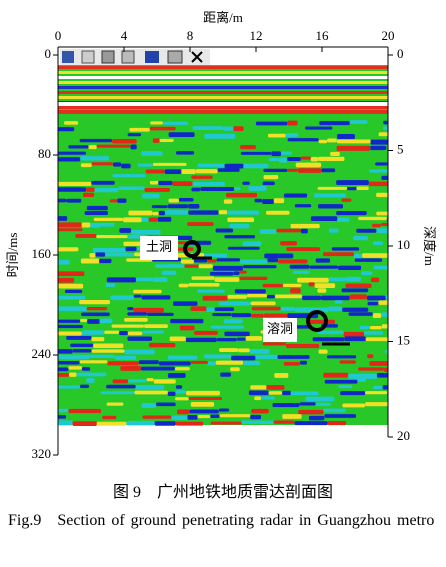 Image resolution: width=446 pixels, height=567 pixels. Describe the element at coordinates (175, 57) in the screenshot. I see `tool-icon` at that location.